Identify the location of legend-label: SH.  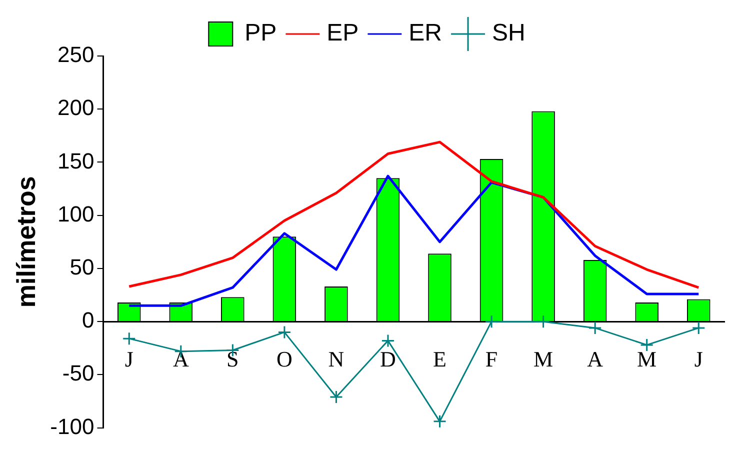
(509, 33).